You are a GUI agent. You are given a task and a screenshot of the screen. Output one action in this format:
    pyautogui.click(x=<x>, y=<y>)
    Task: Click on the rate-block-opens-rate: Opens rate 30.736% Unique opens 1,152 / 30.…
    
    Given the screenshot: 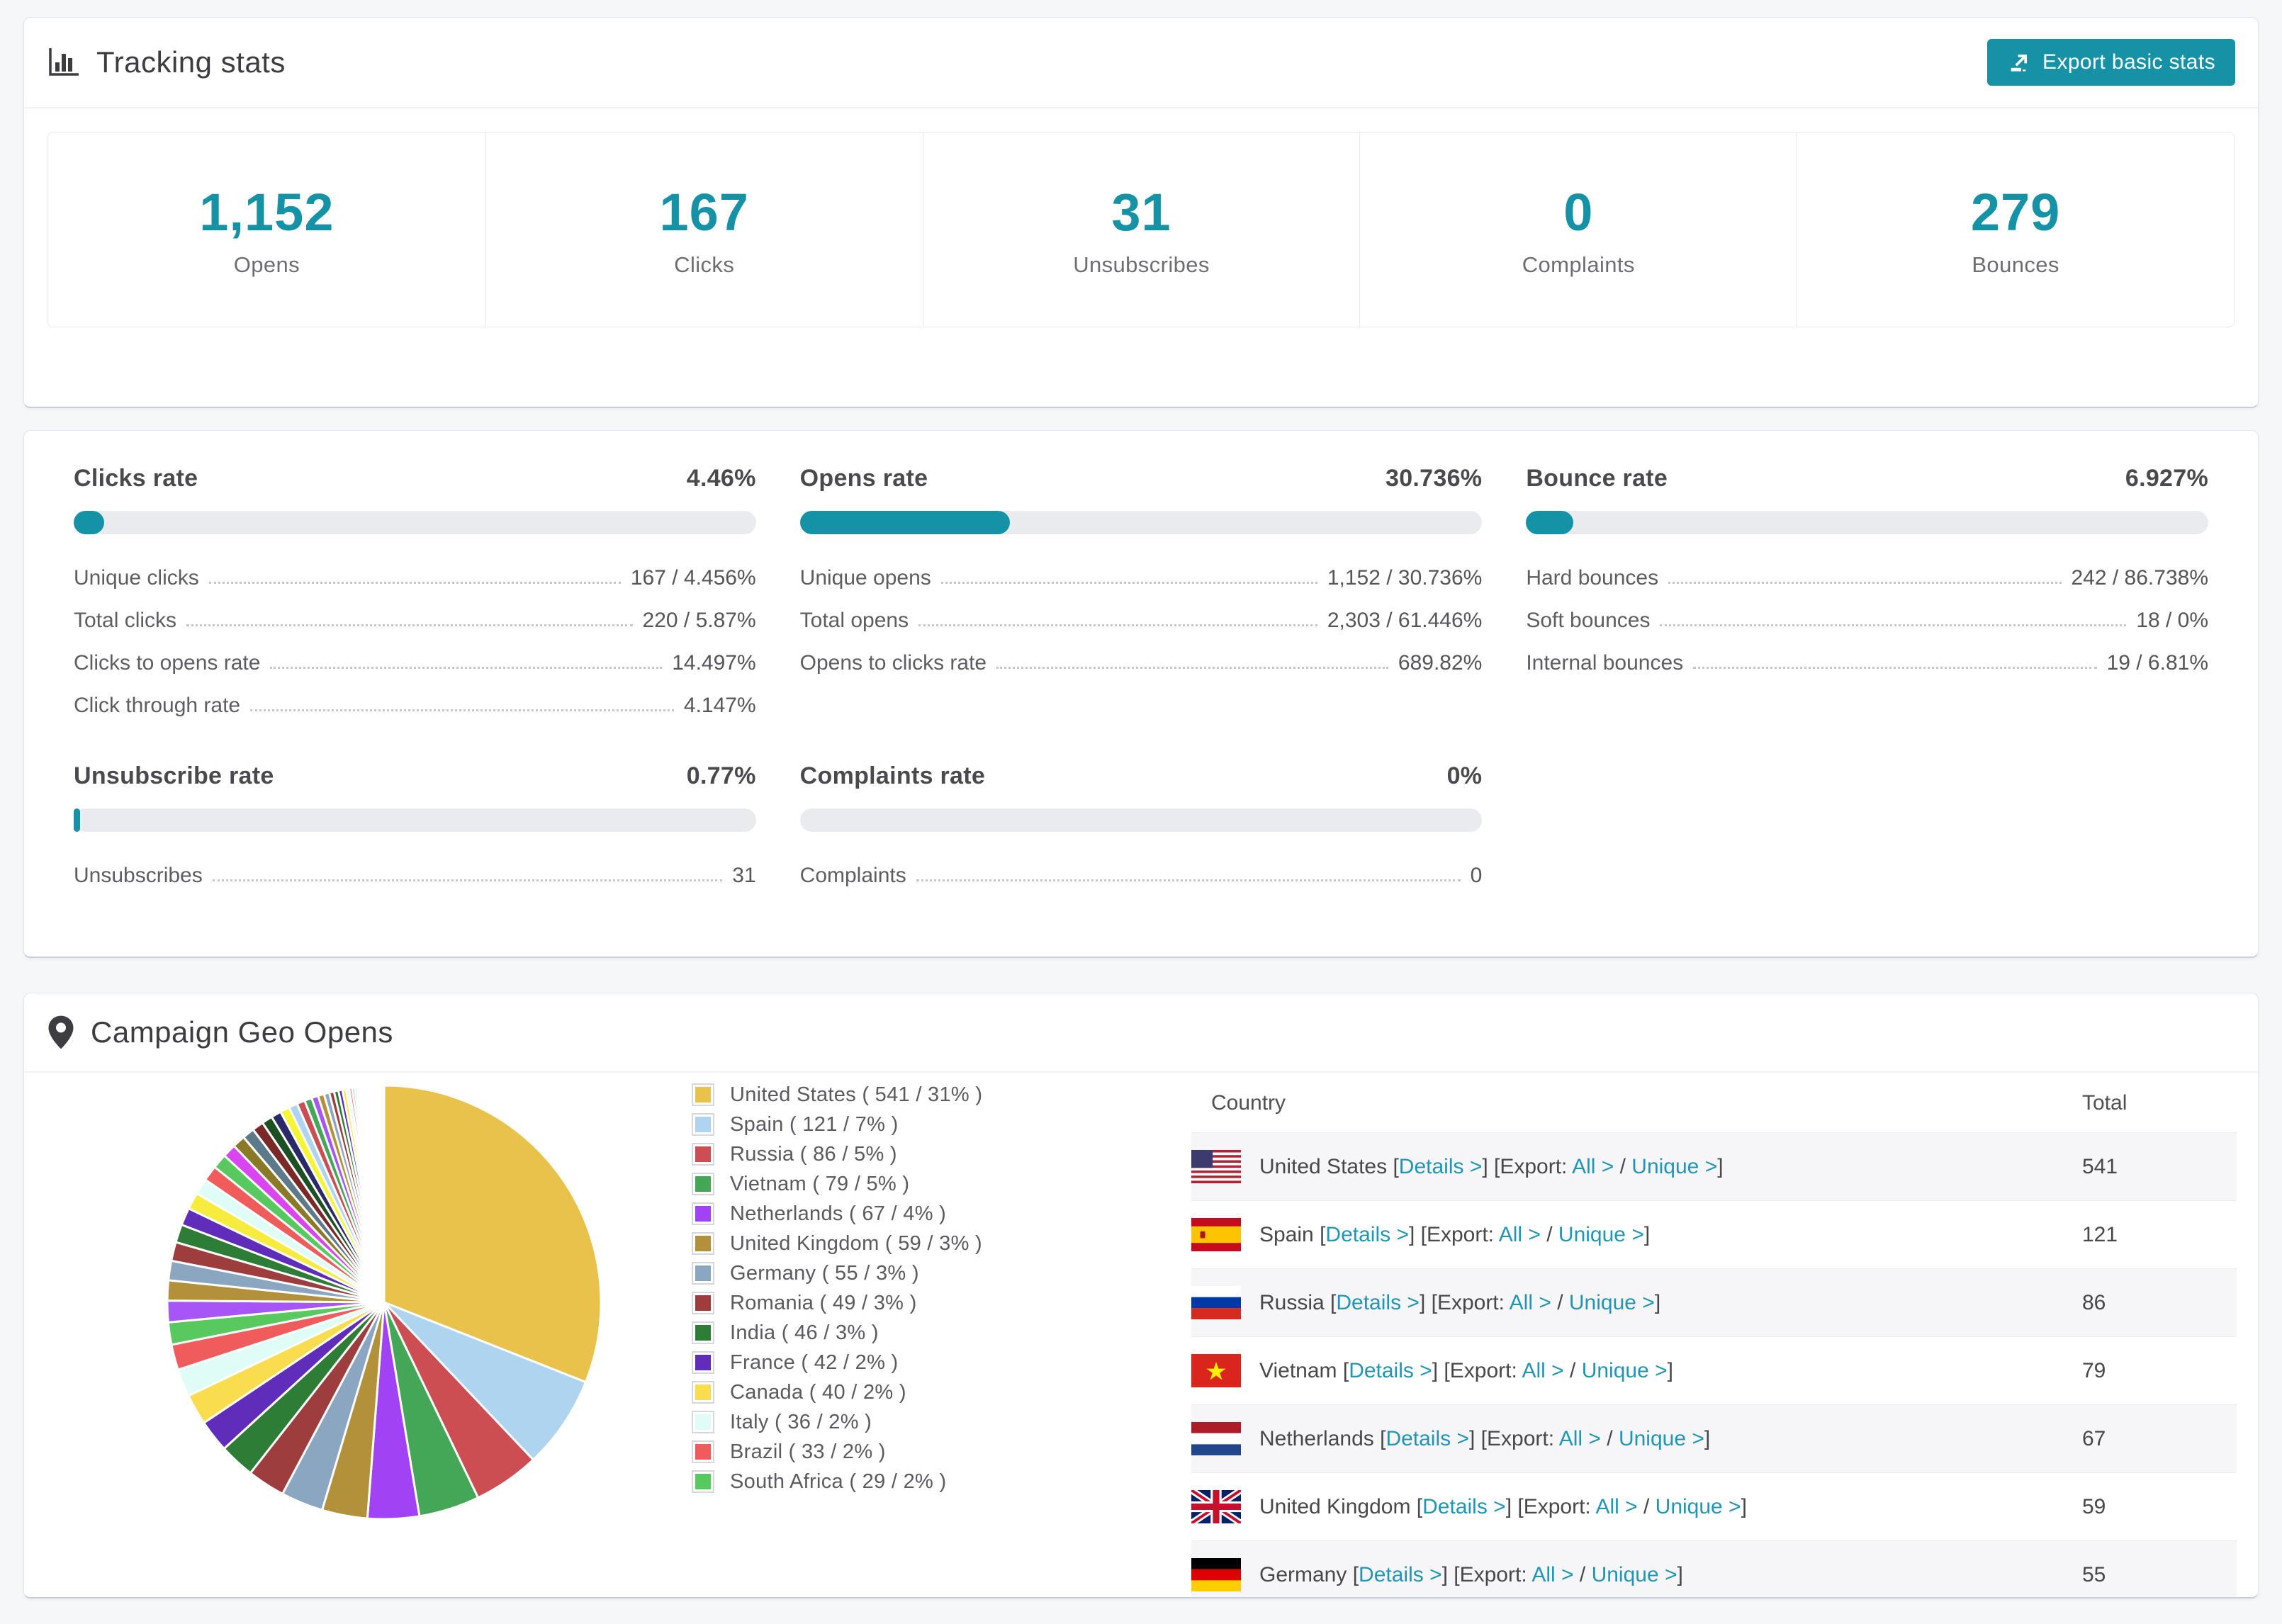 What is the action you would take?
    pyautogui.click(x=1141, y=595)
    